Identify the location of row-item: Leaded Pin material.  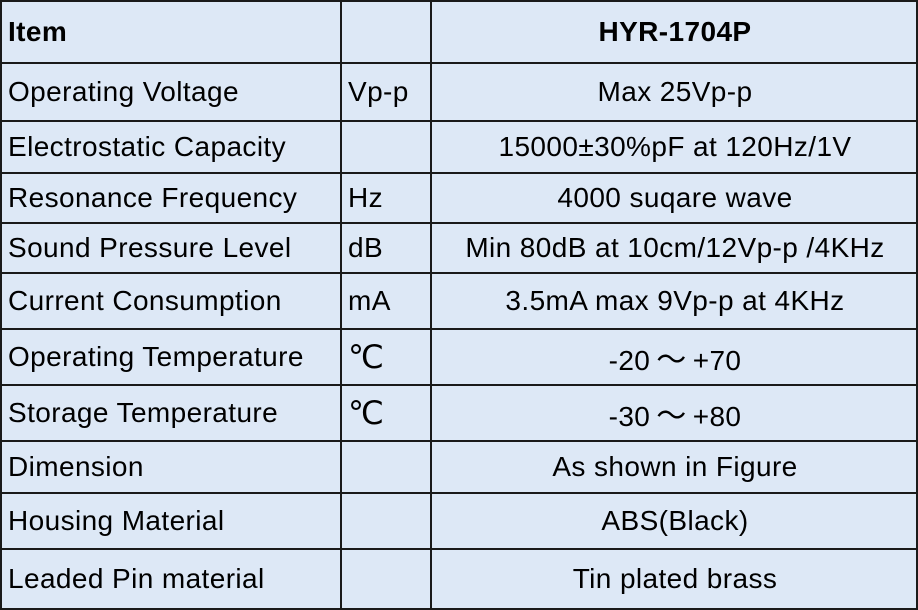
(171, 579).